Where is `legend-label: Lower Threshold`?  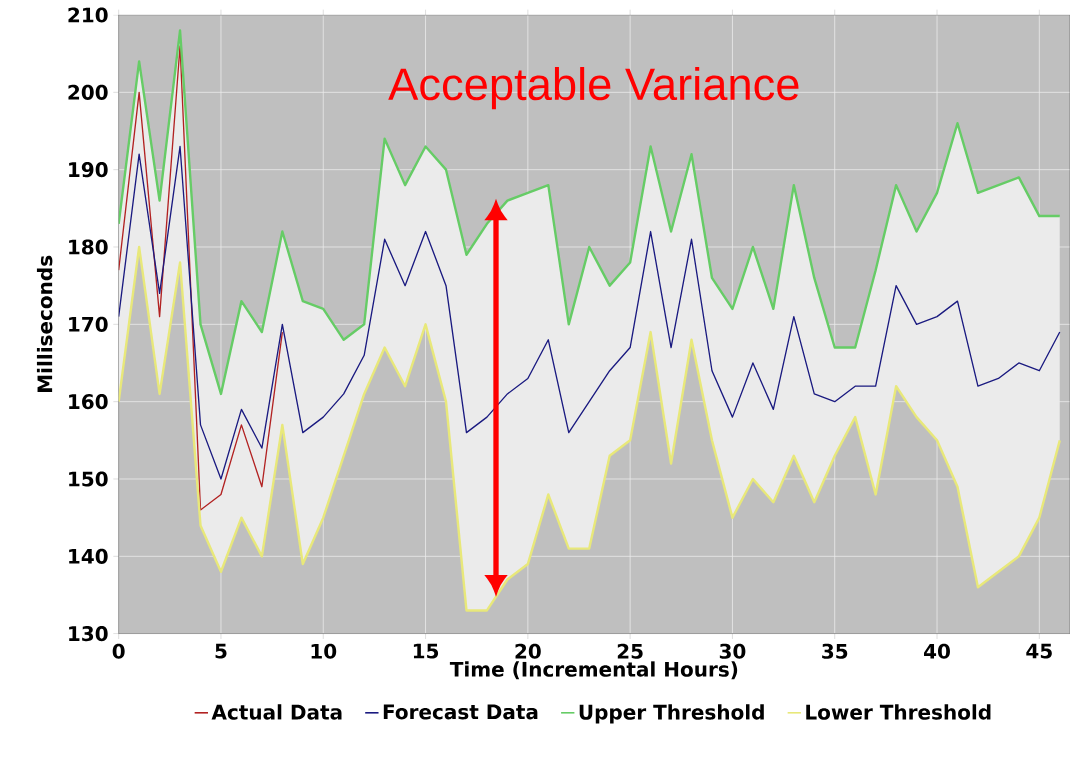 legend-label: Lower Threshold is located at coordinates (898, 712).